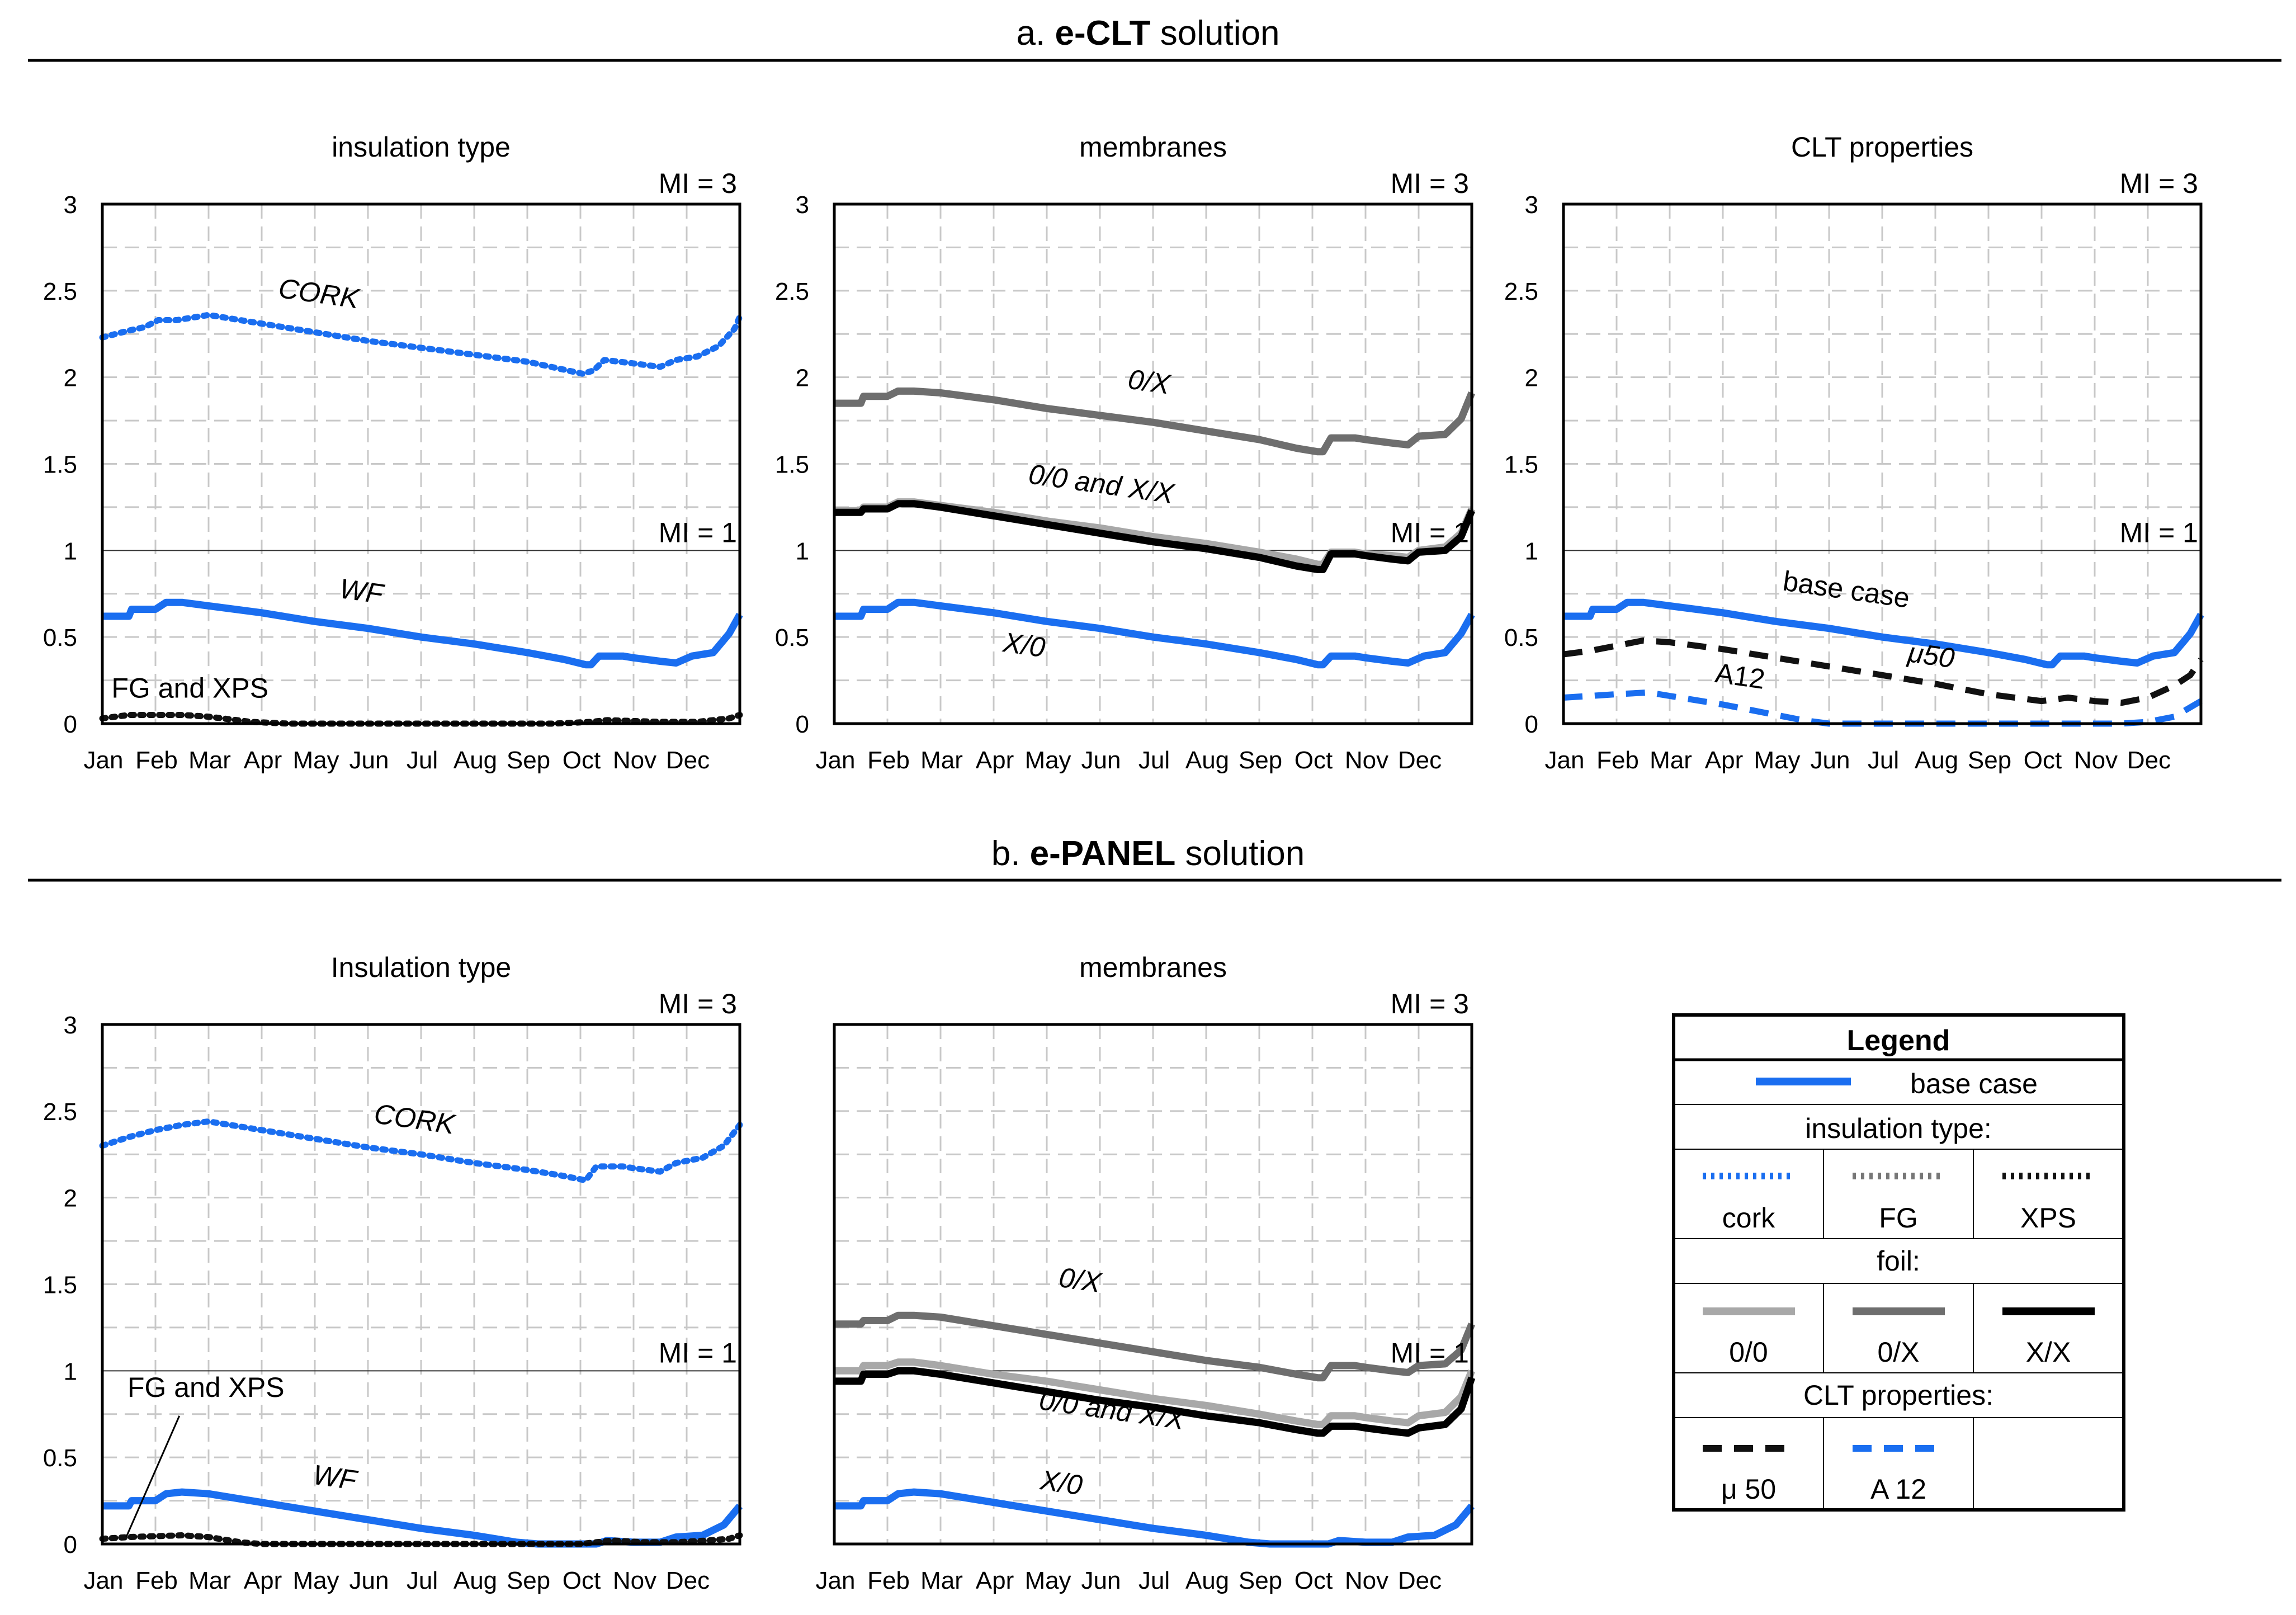  What do you see at coordinates (1882, 147) in the screenshot?
I see `chart-title: CLT properties` at bounding box center [1882, 147].